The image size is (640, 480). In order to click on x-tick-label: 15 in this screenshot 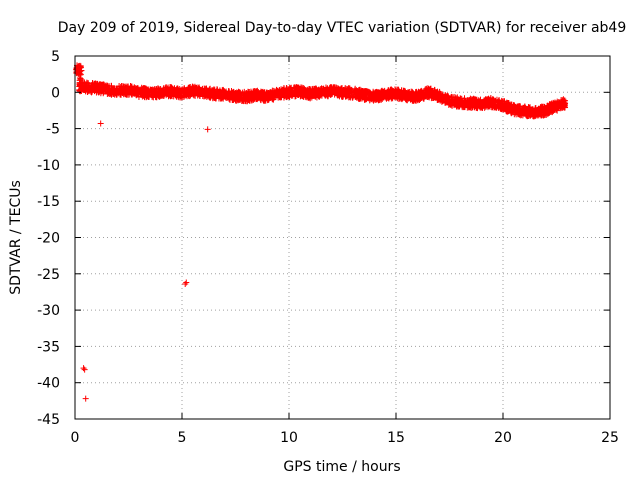, I will do `click(396, 438)`.